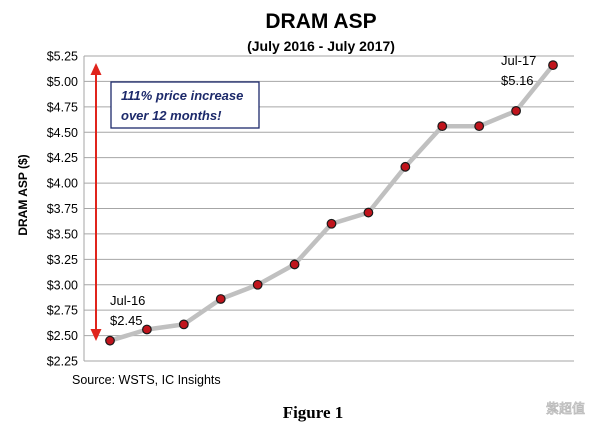 The height and width of the screenshot is (431, 600). I want to click on y-tick-label: $2.50, so click(62, 336).